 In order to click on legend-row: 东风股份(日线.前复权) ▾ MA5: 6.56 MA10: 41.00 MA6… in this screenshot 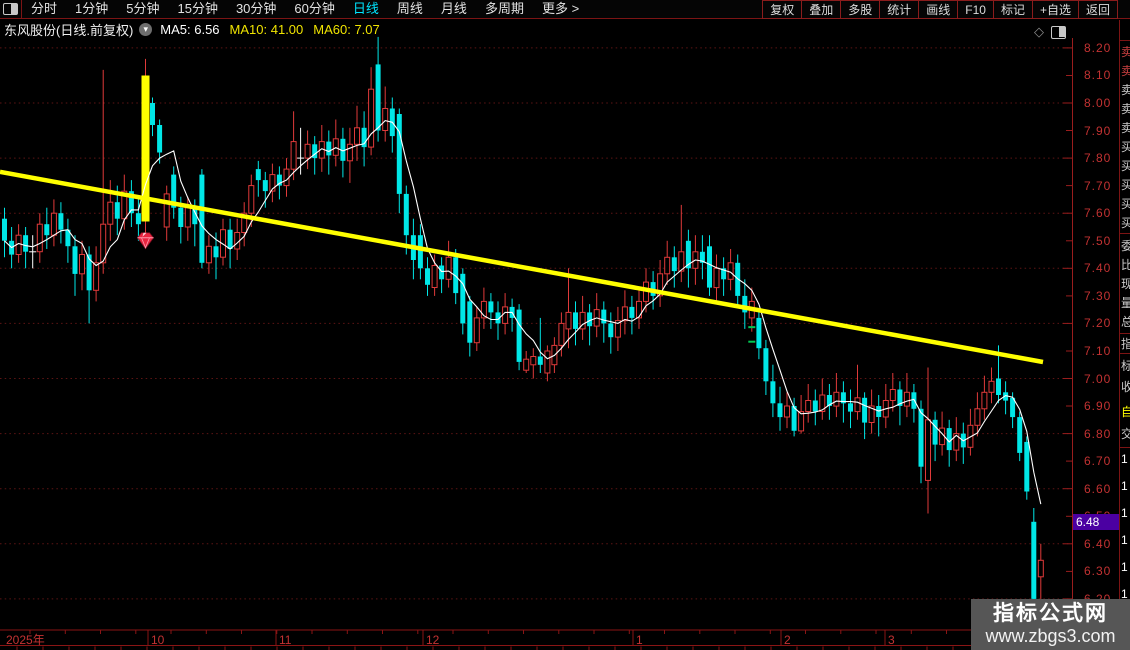, I will do `click(197, 29)`.